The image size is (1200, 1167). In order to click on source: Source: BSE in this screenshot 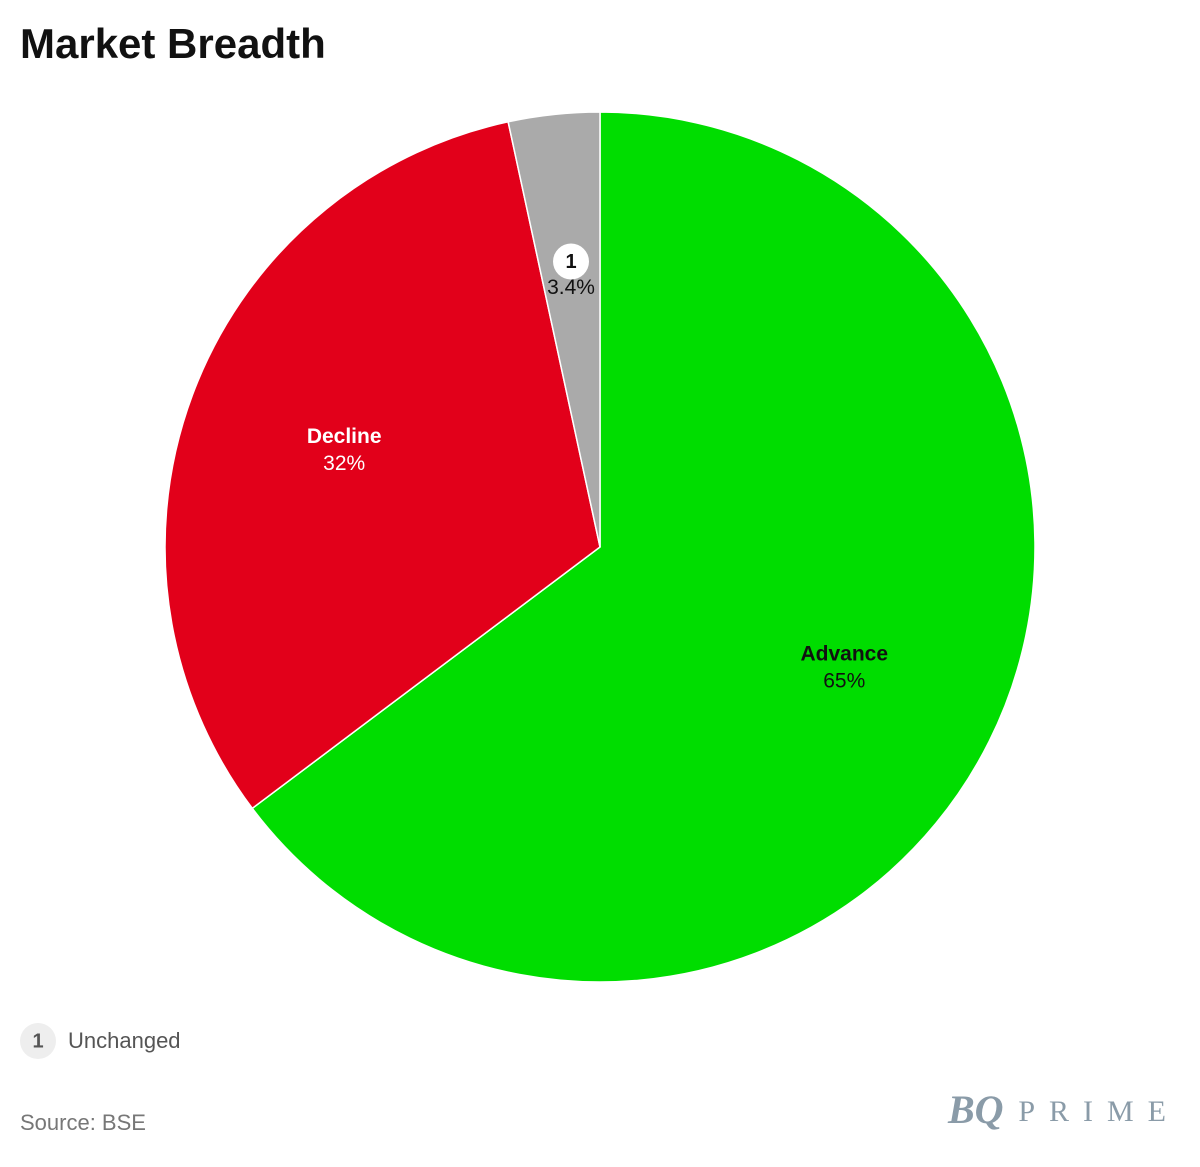, I will do `click(83, 1122)`.